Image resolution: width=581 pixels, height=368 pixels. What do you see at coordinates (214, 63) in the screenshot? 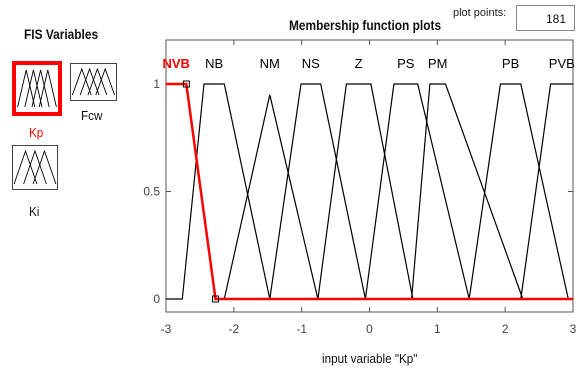
I see `mf-label-nb: NB` at bounding box center [214, 63].